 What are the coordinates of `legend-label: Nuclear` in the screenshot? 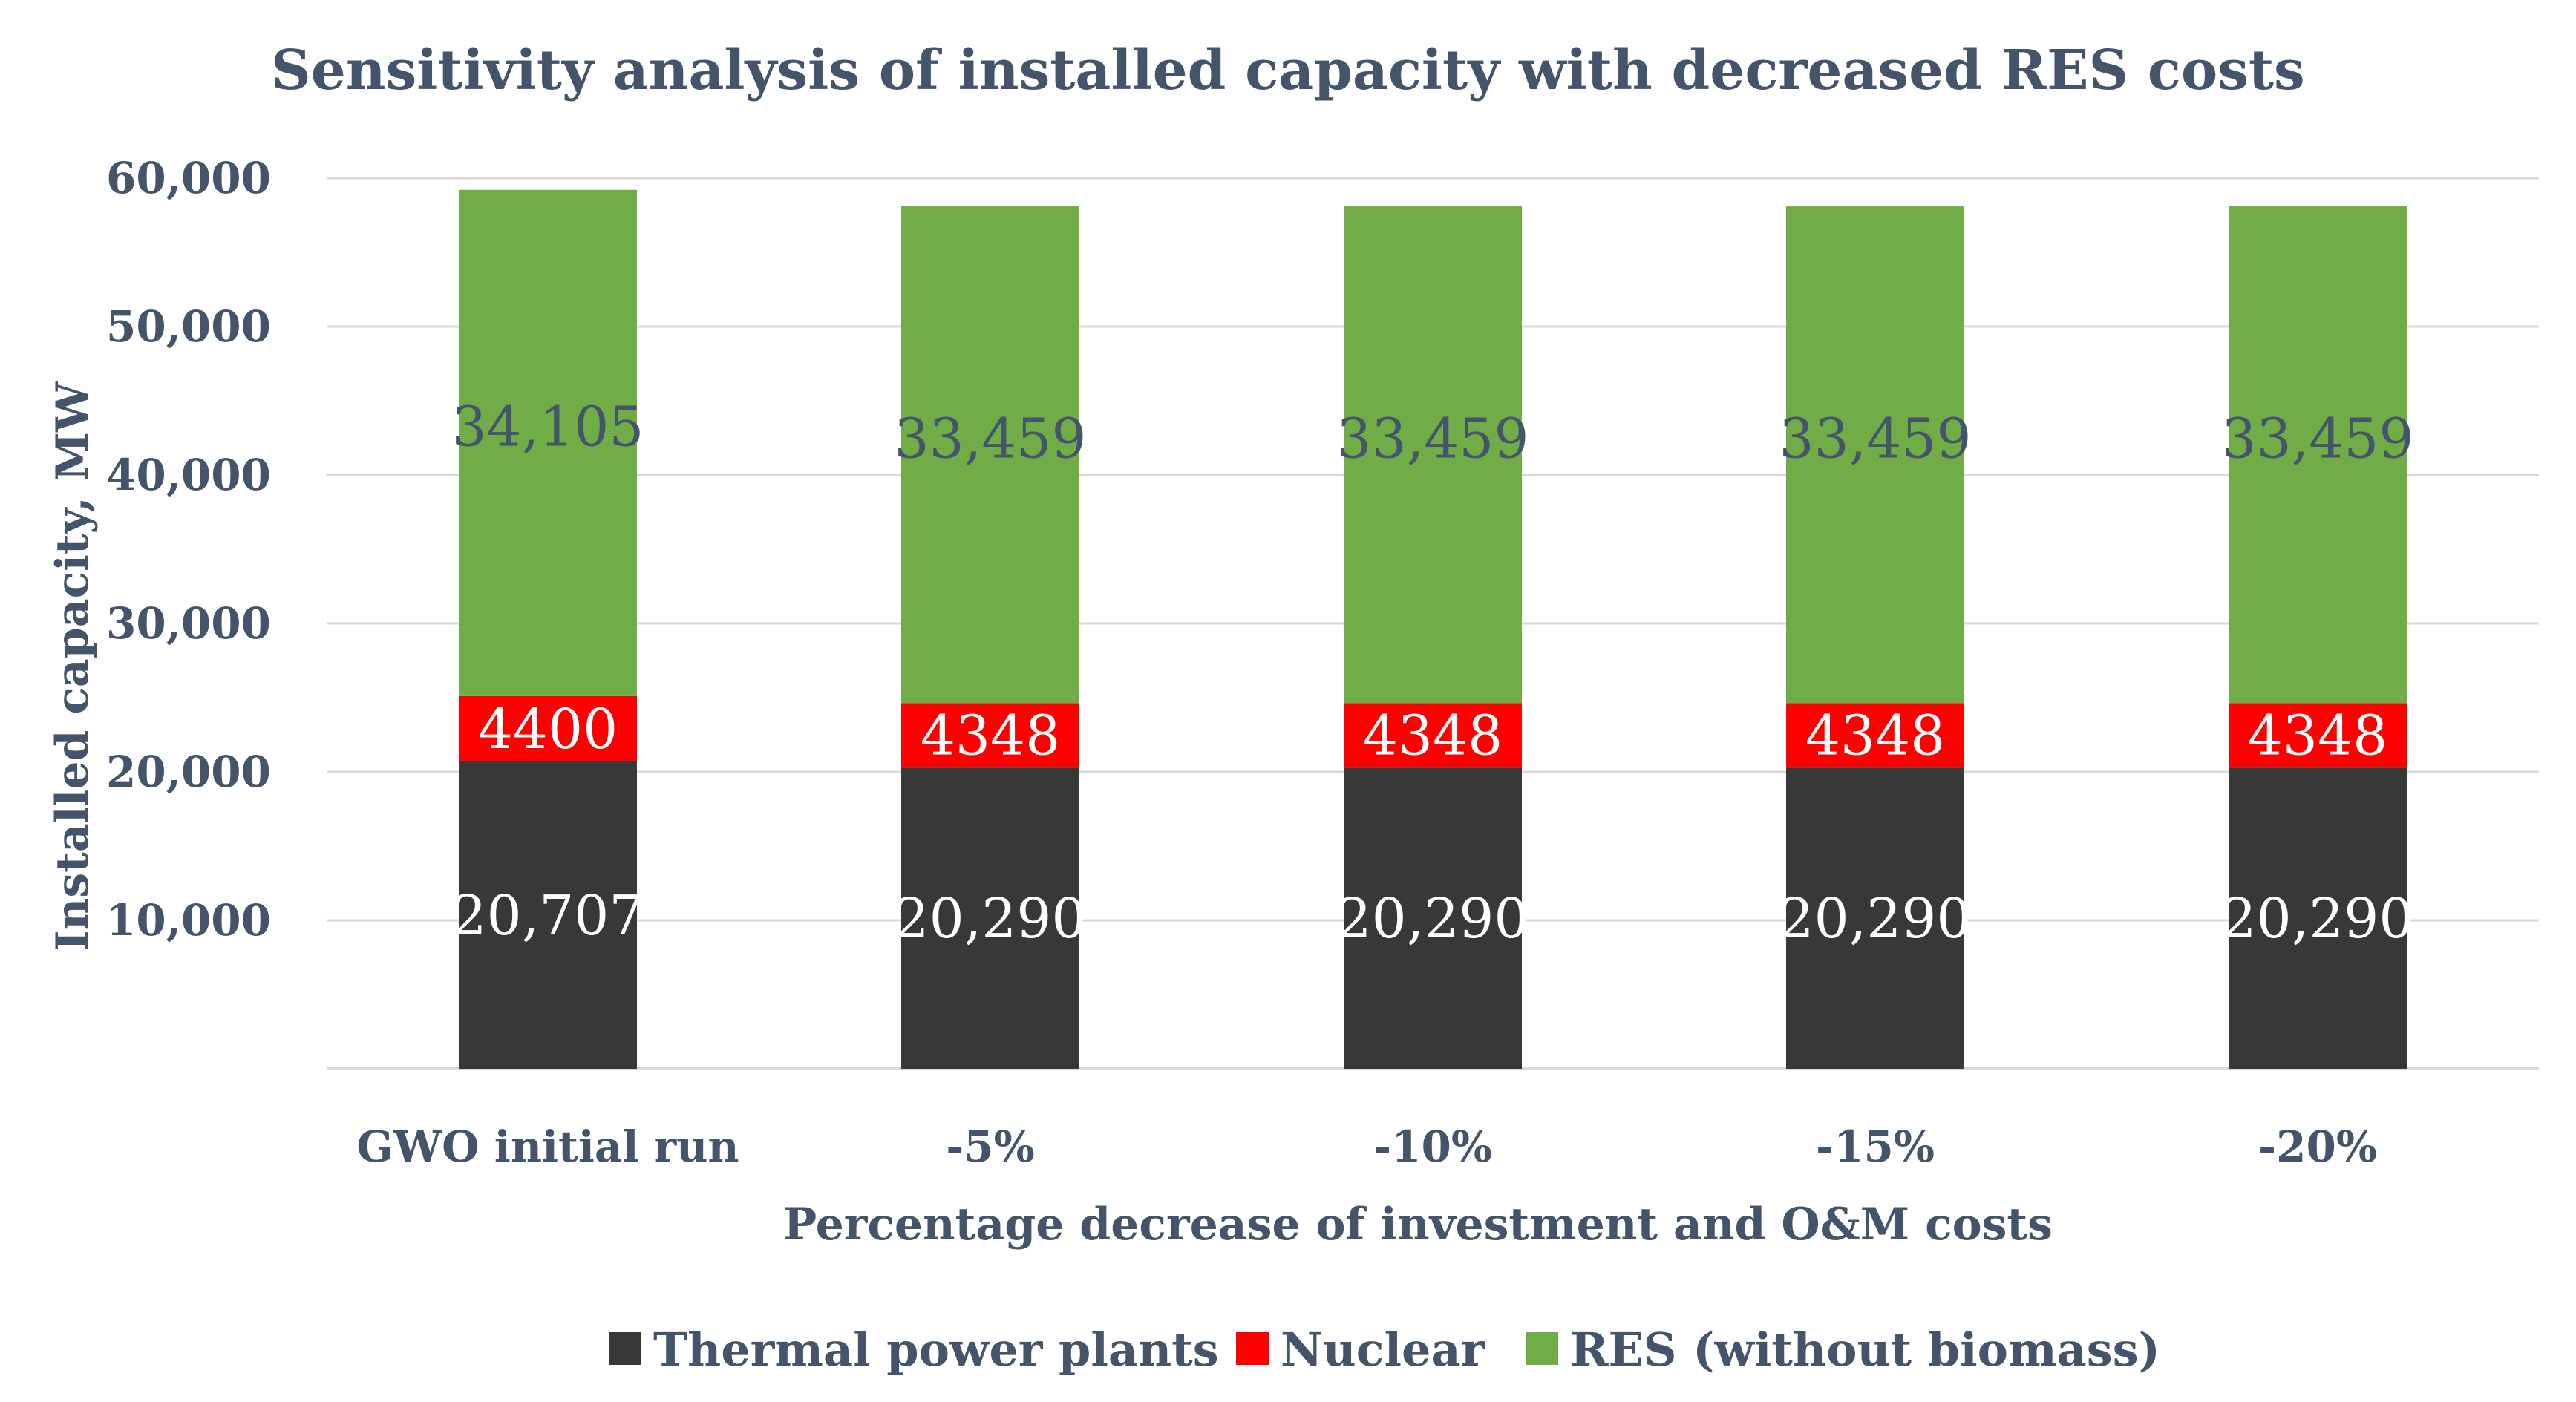 It's located at (1383, 1350).